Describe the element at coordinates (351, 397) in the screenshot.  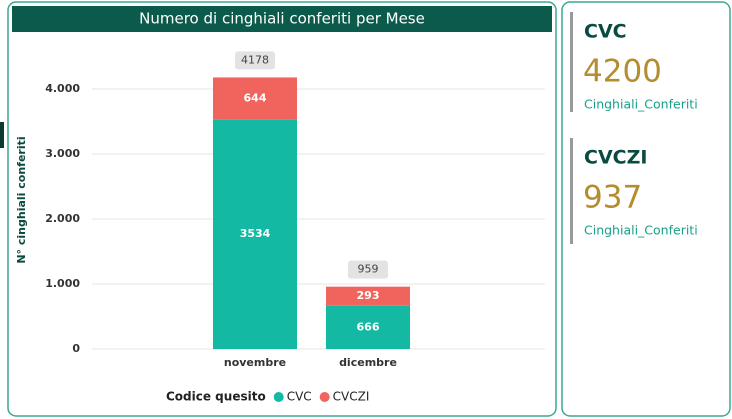
I see `legend-entry: CVCZI` at that location.